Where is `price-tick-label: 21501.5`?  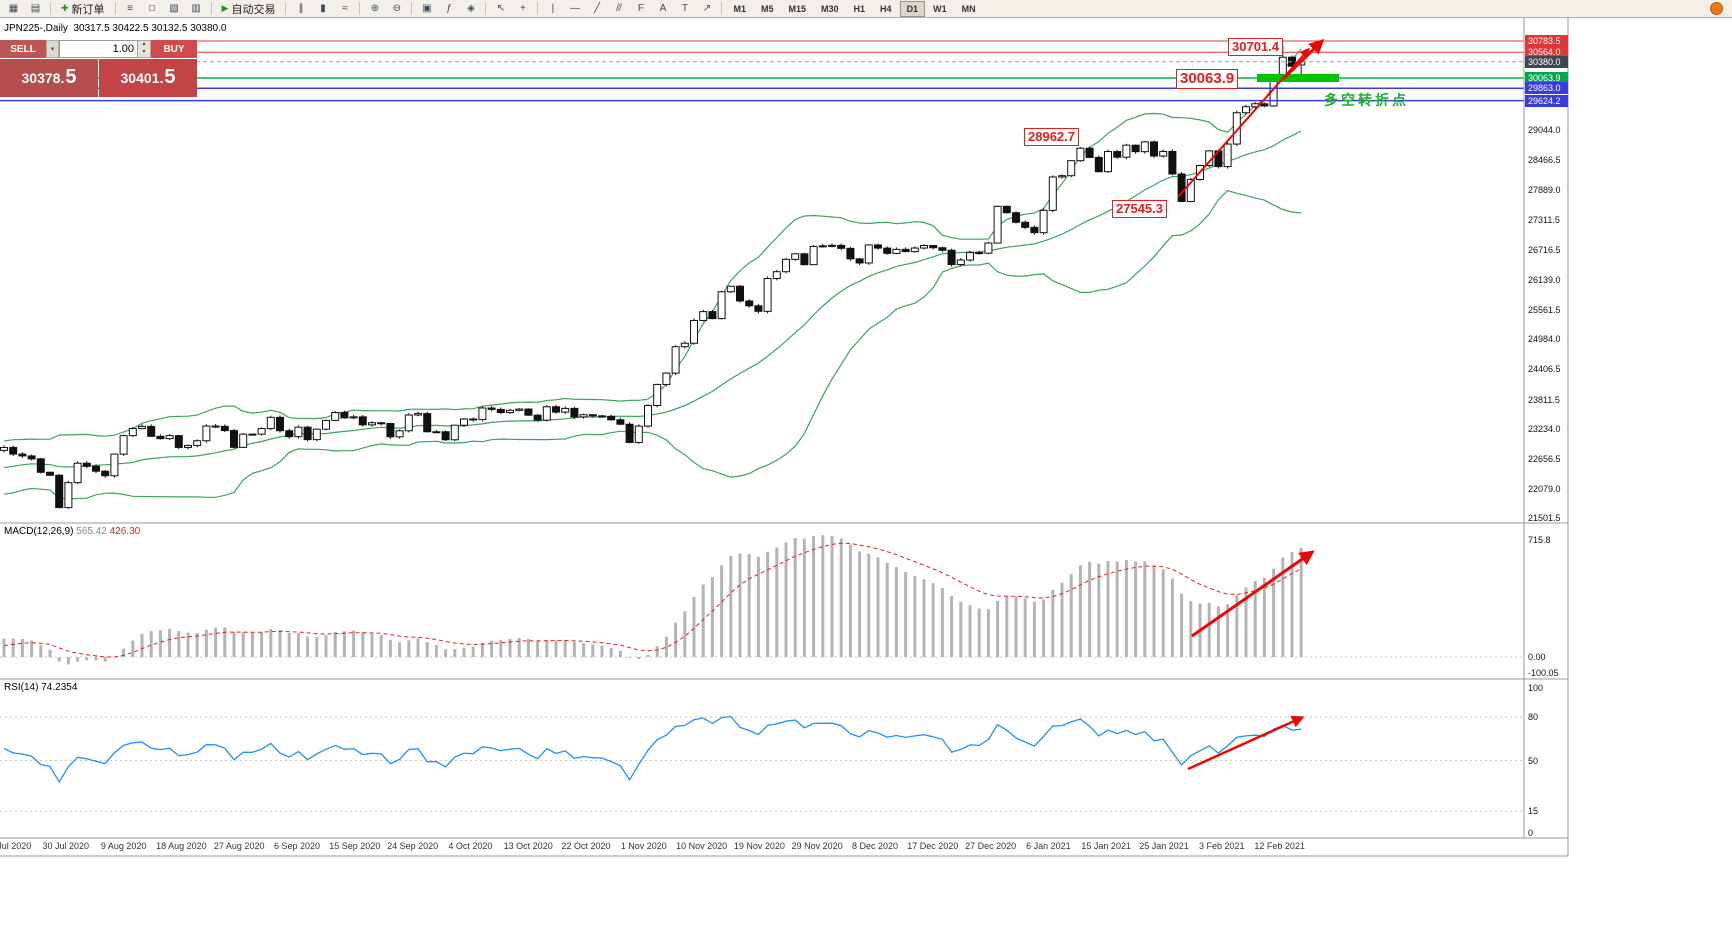 price-tick-label: 21501.5 is located at coordinates (1544, 518).